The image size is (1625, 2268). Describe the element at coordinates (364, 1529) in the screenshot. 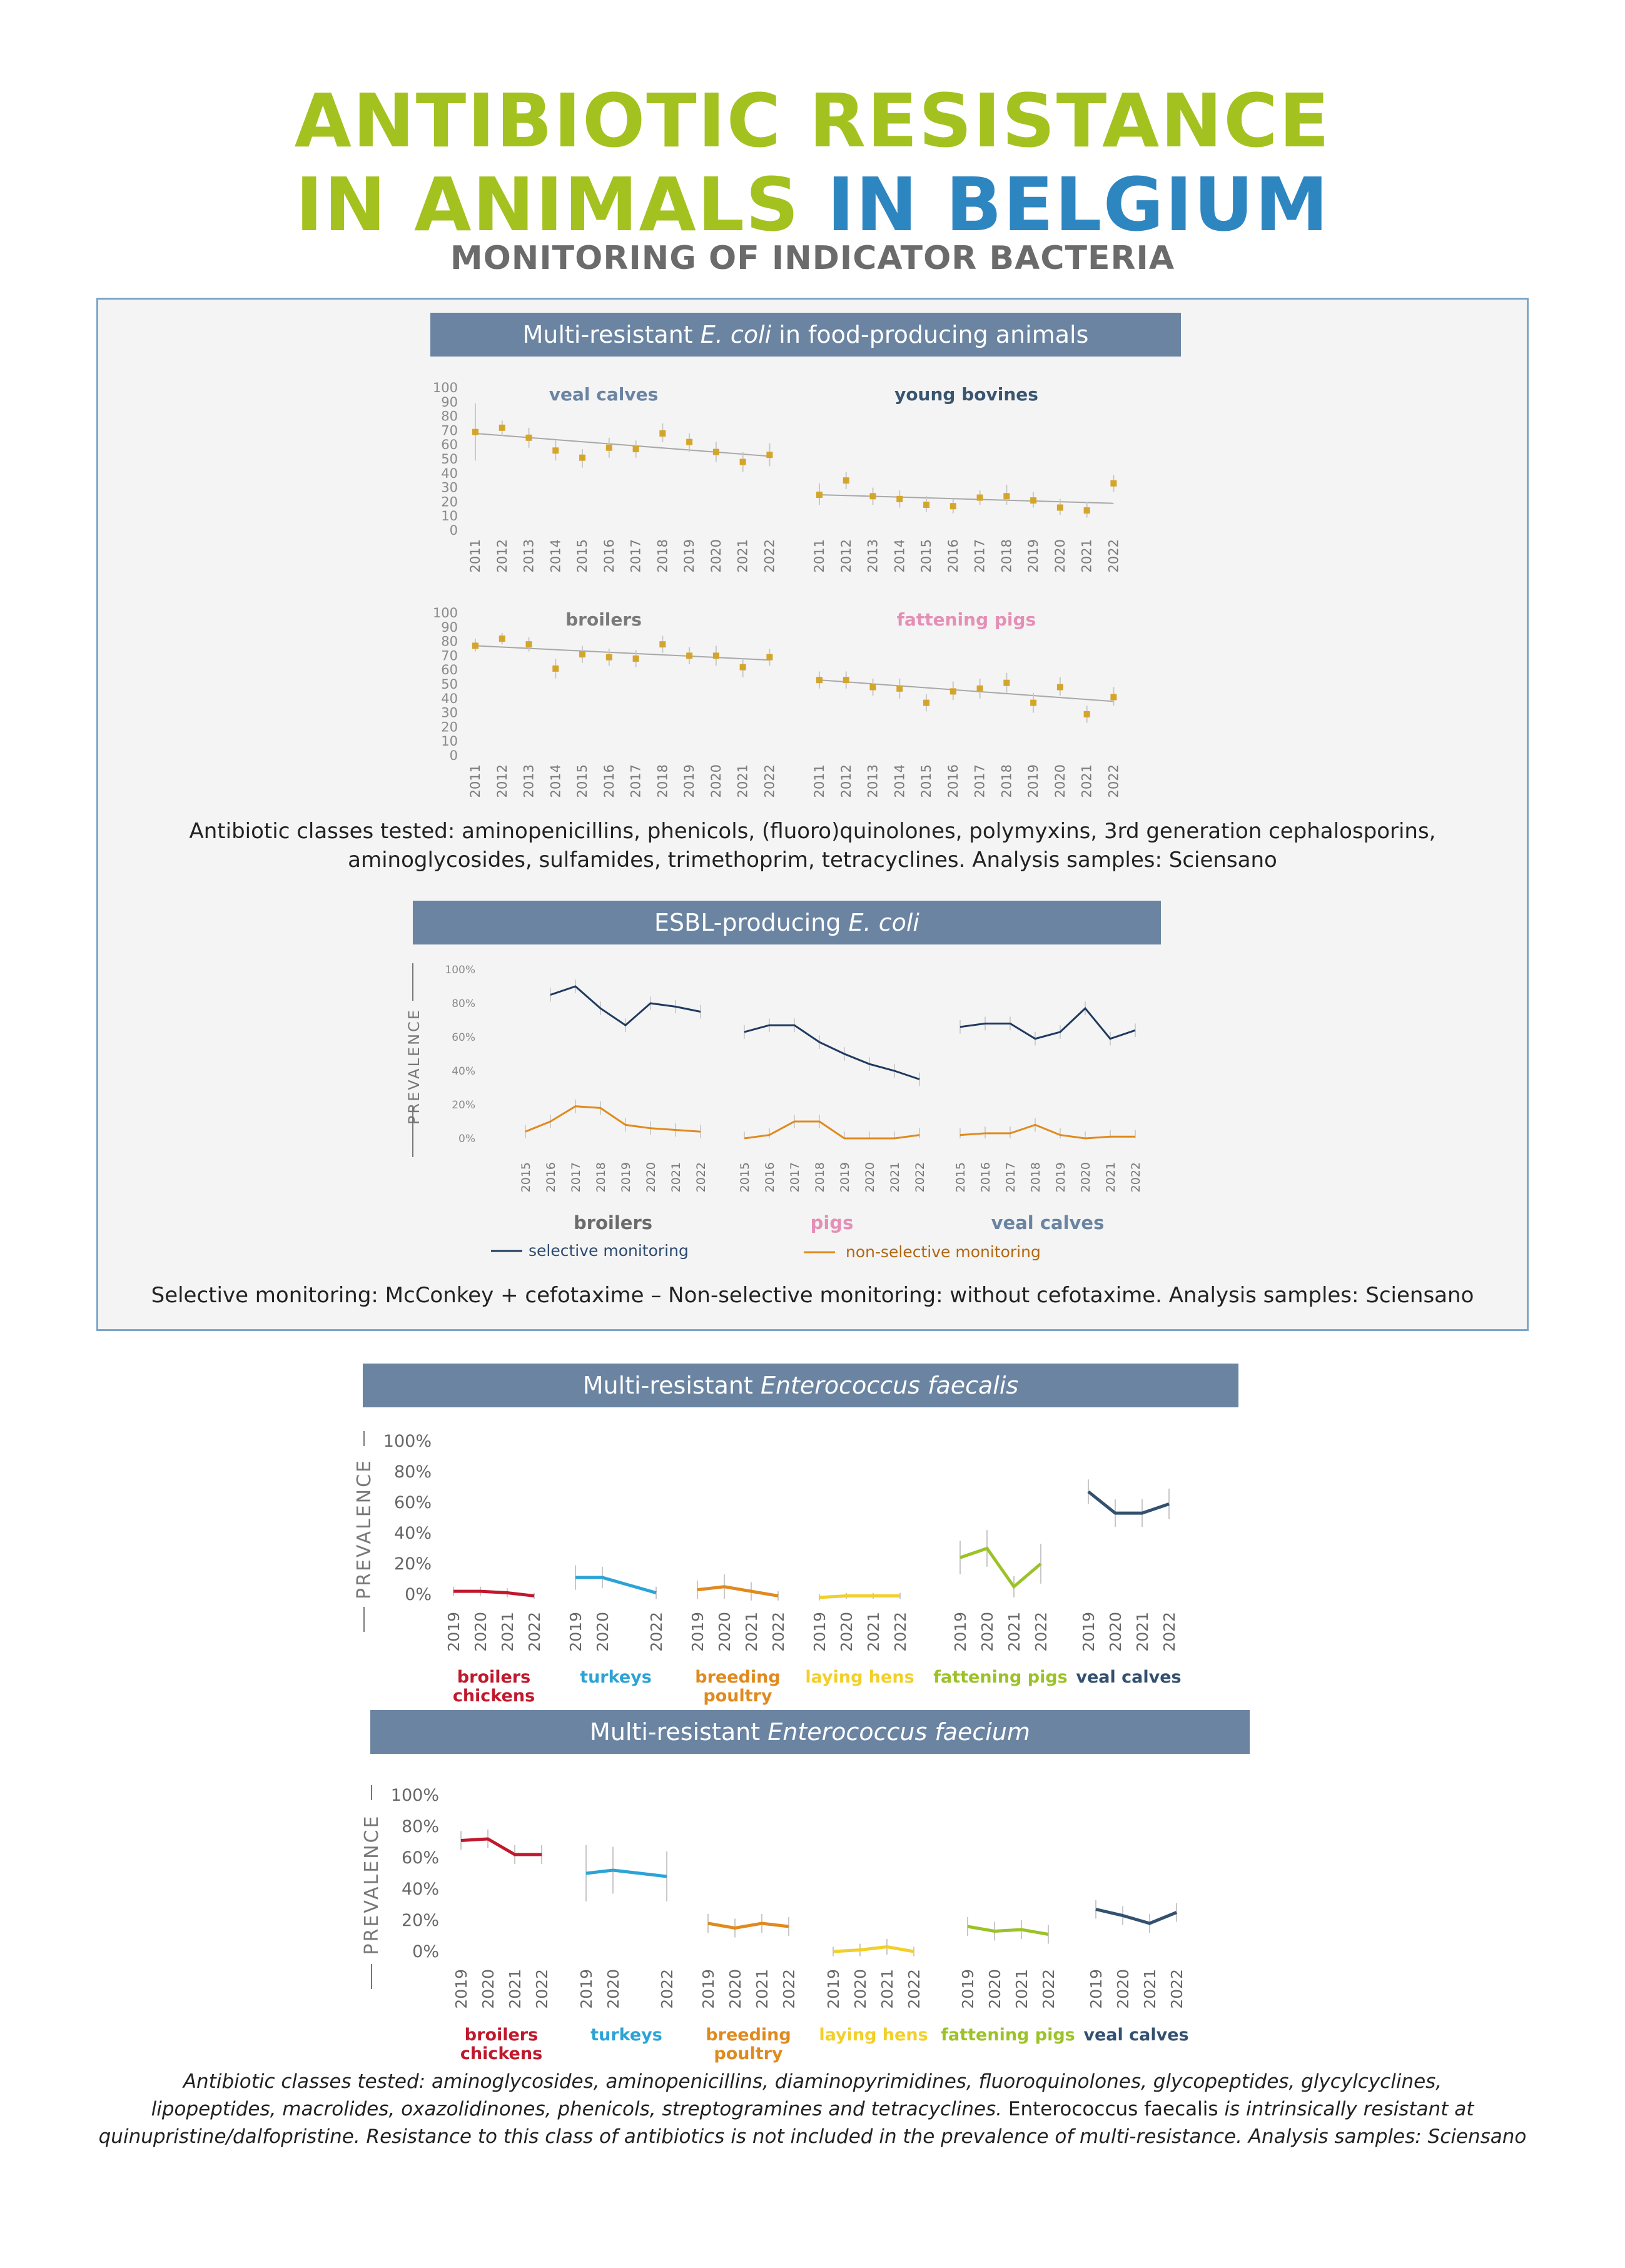

I see `entero-ylabel: PREVALENCE` at that location.